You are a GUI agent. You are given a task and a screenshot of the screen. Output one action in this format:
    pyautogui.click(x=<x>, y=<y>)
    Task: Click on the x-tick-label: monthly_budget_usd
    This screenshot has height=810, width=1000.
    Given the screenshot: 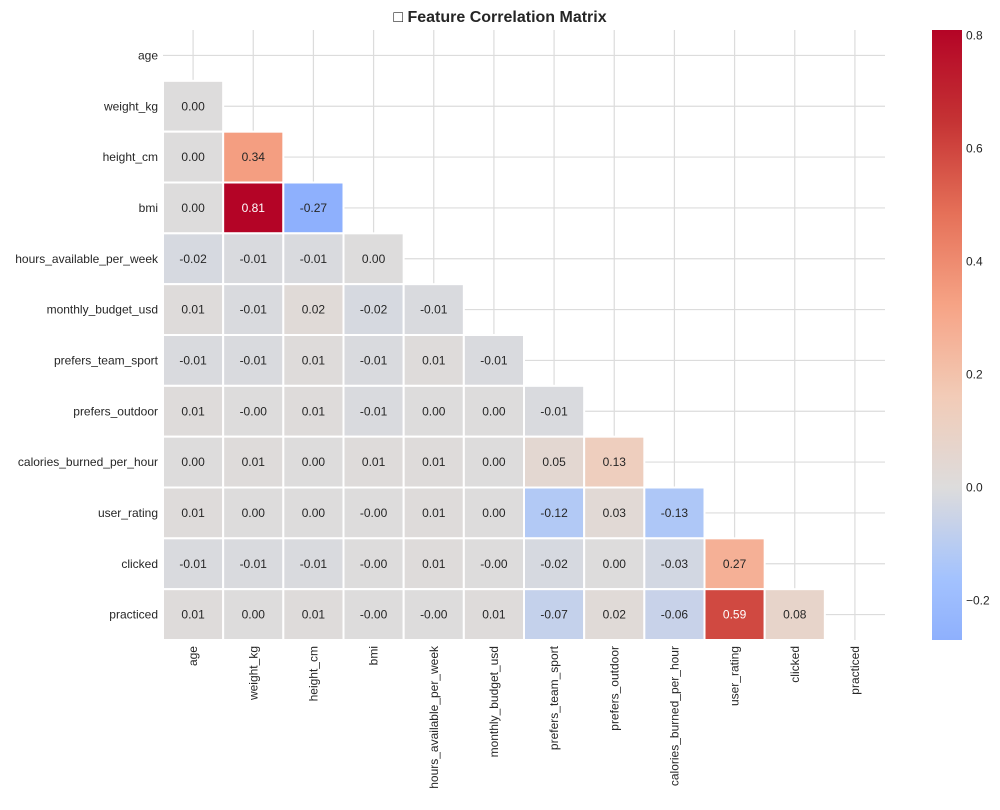 What is the action you would take?
    pyautogui.click(x=494, y=701)
    